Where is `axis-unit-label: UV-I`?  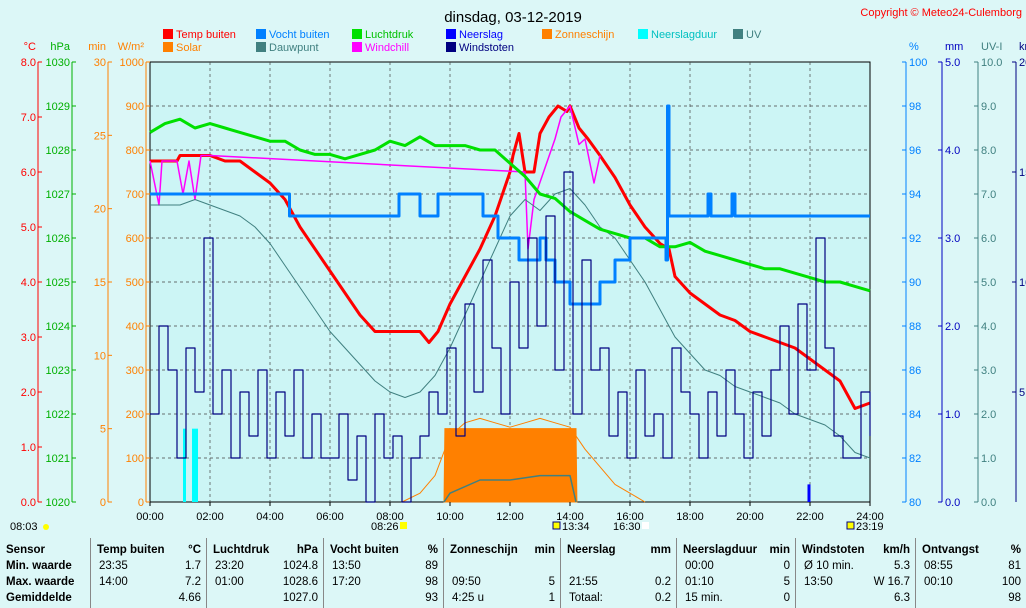 axis-unit-label: UV-I is located at coordinates (991, 47).